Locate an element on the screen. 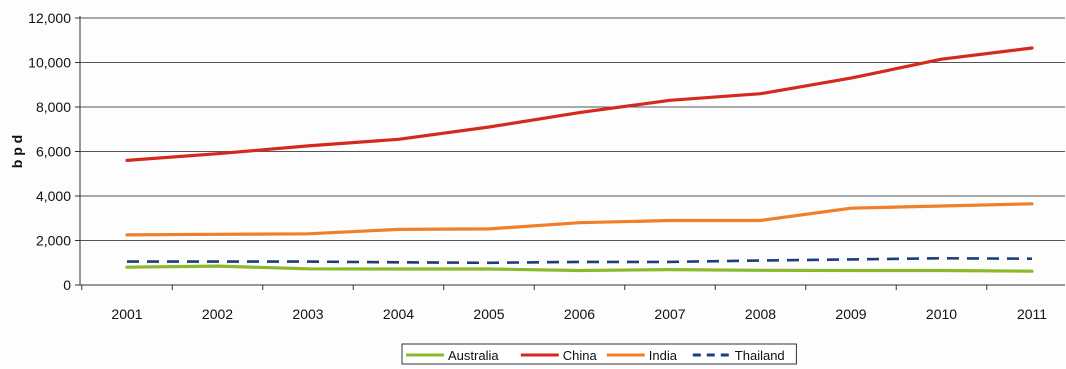  legend: Australia China India Thailand is located at coordinates (599, 354).